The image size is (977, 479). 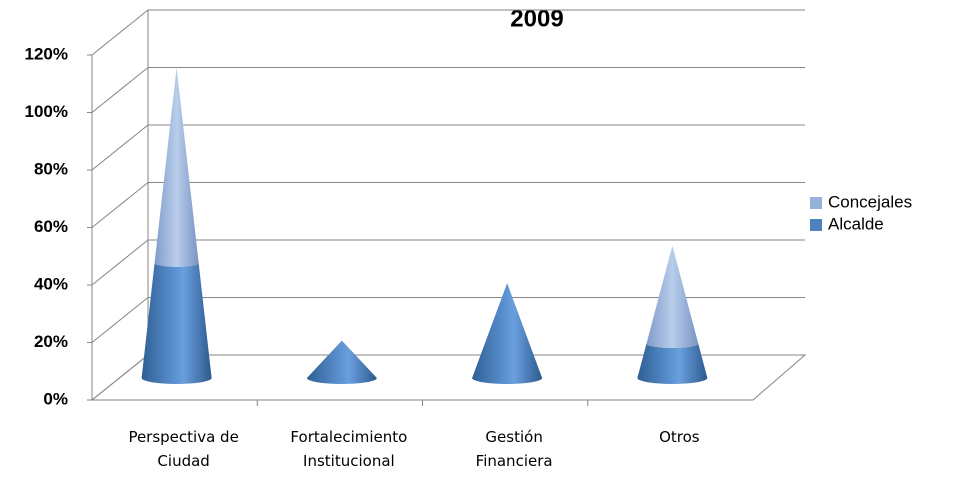 I want to click on y-tick-label: 120%, so click(x=46, y=53).